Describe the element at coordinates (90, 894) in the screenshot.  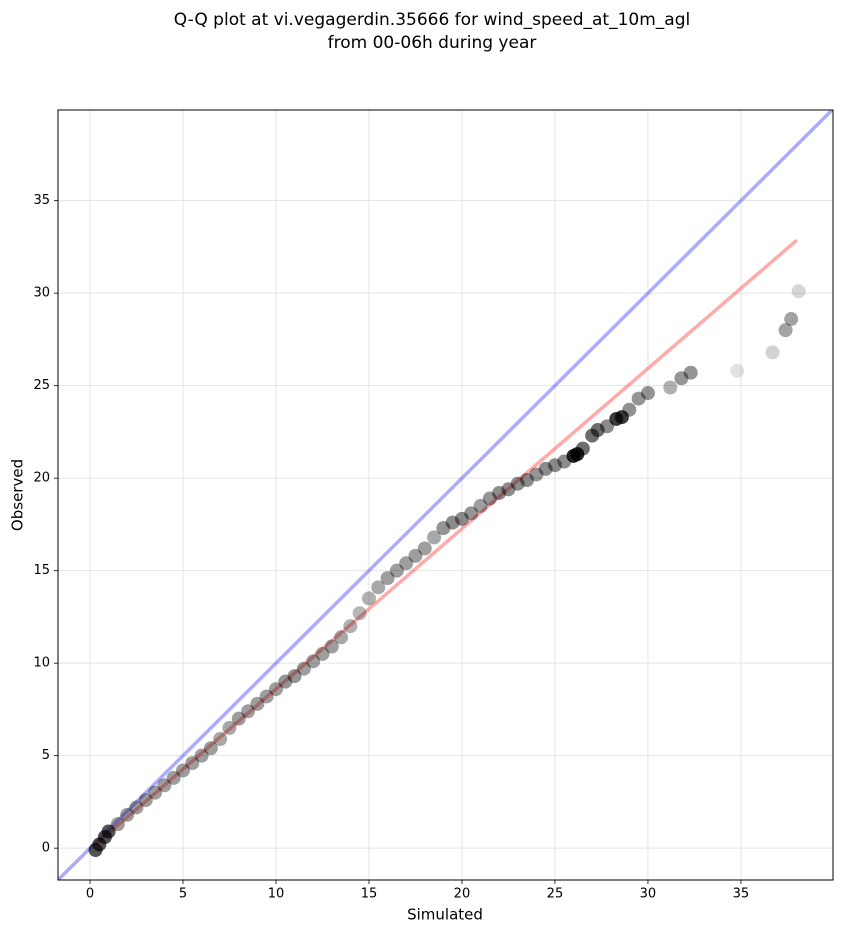
I see `x-tick-label: 0` at that location.